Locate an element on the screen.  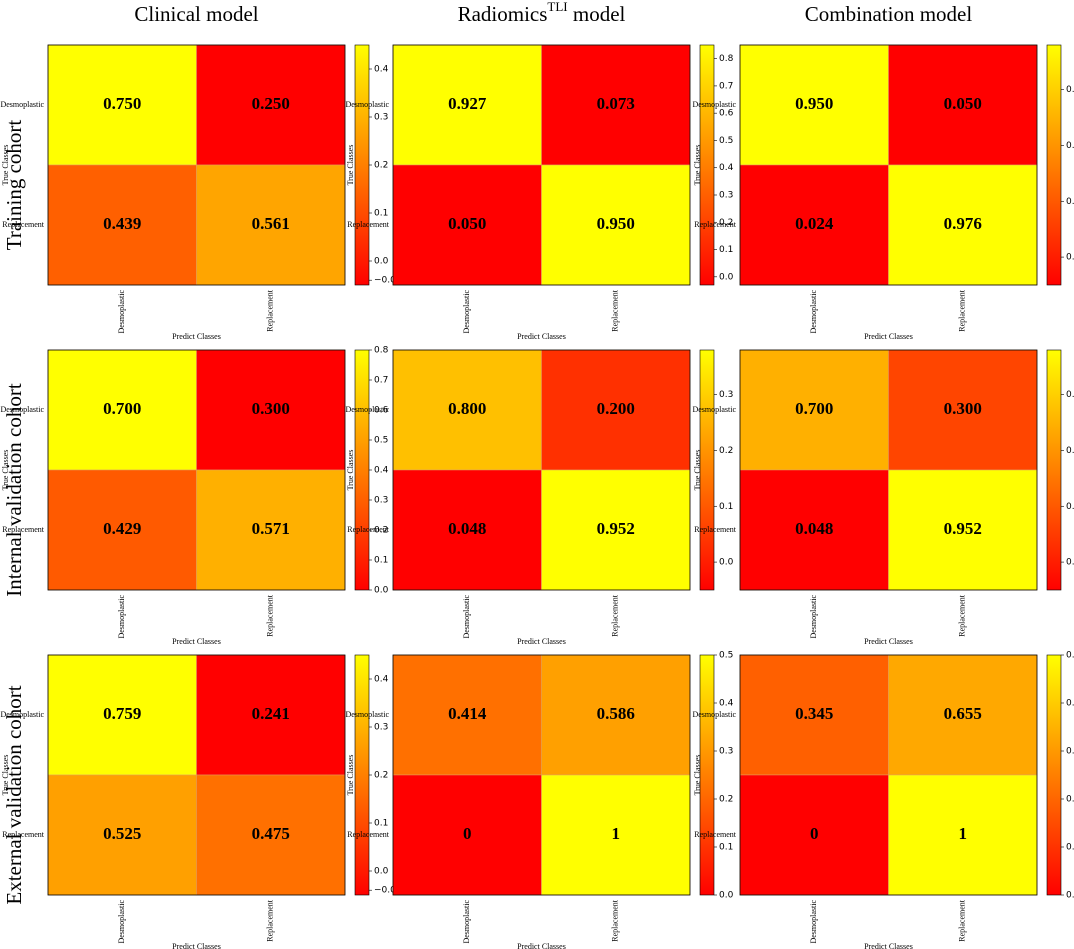
cell-value-label: 0.586 is located at coordinates (616, 713).